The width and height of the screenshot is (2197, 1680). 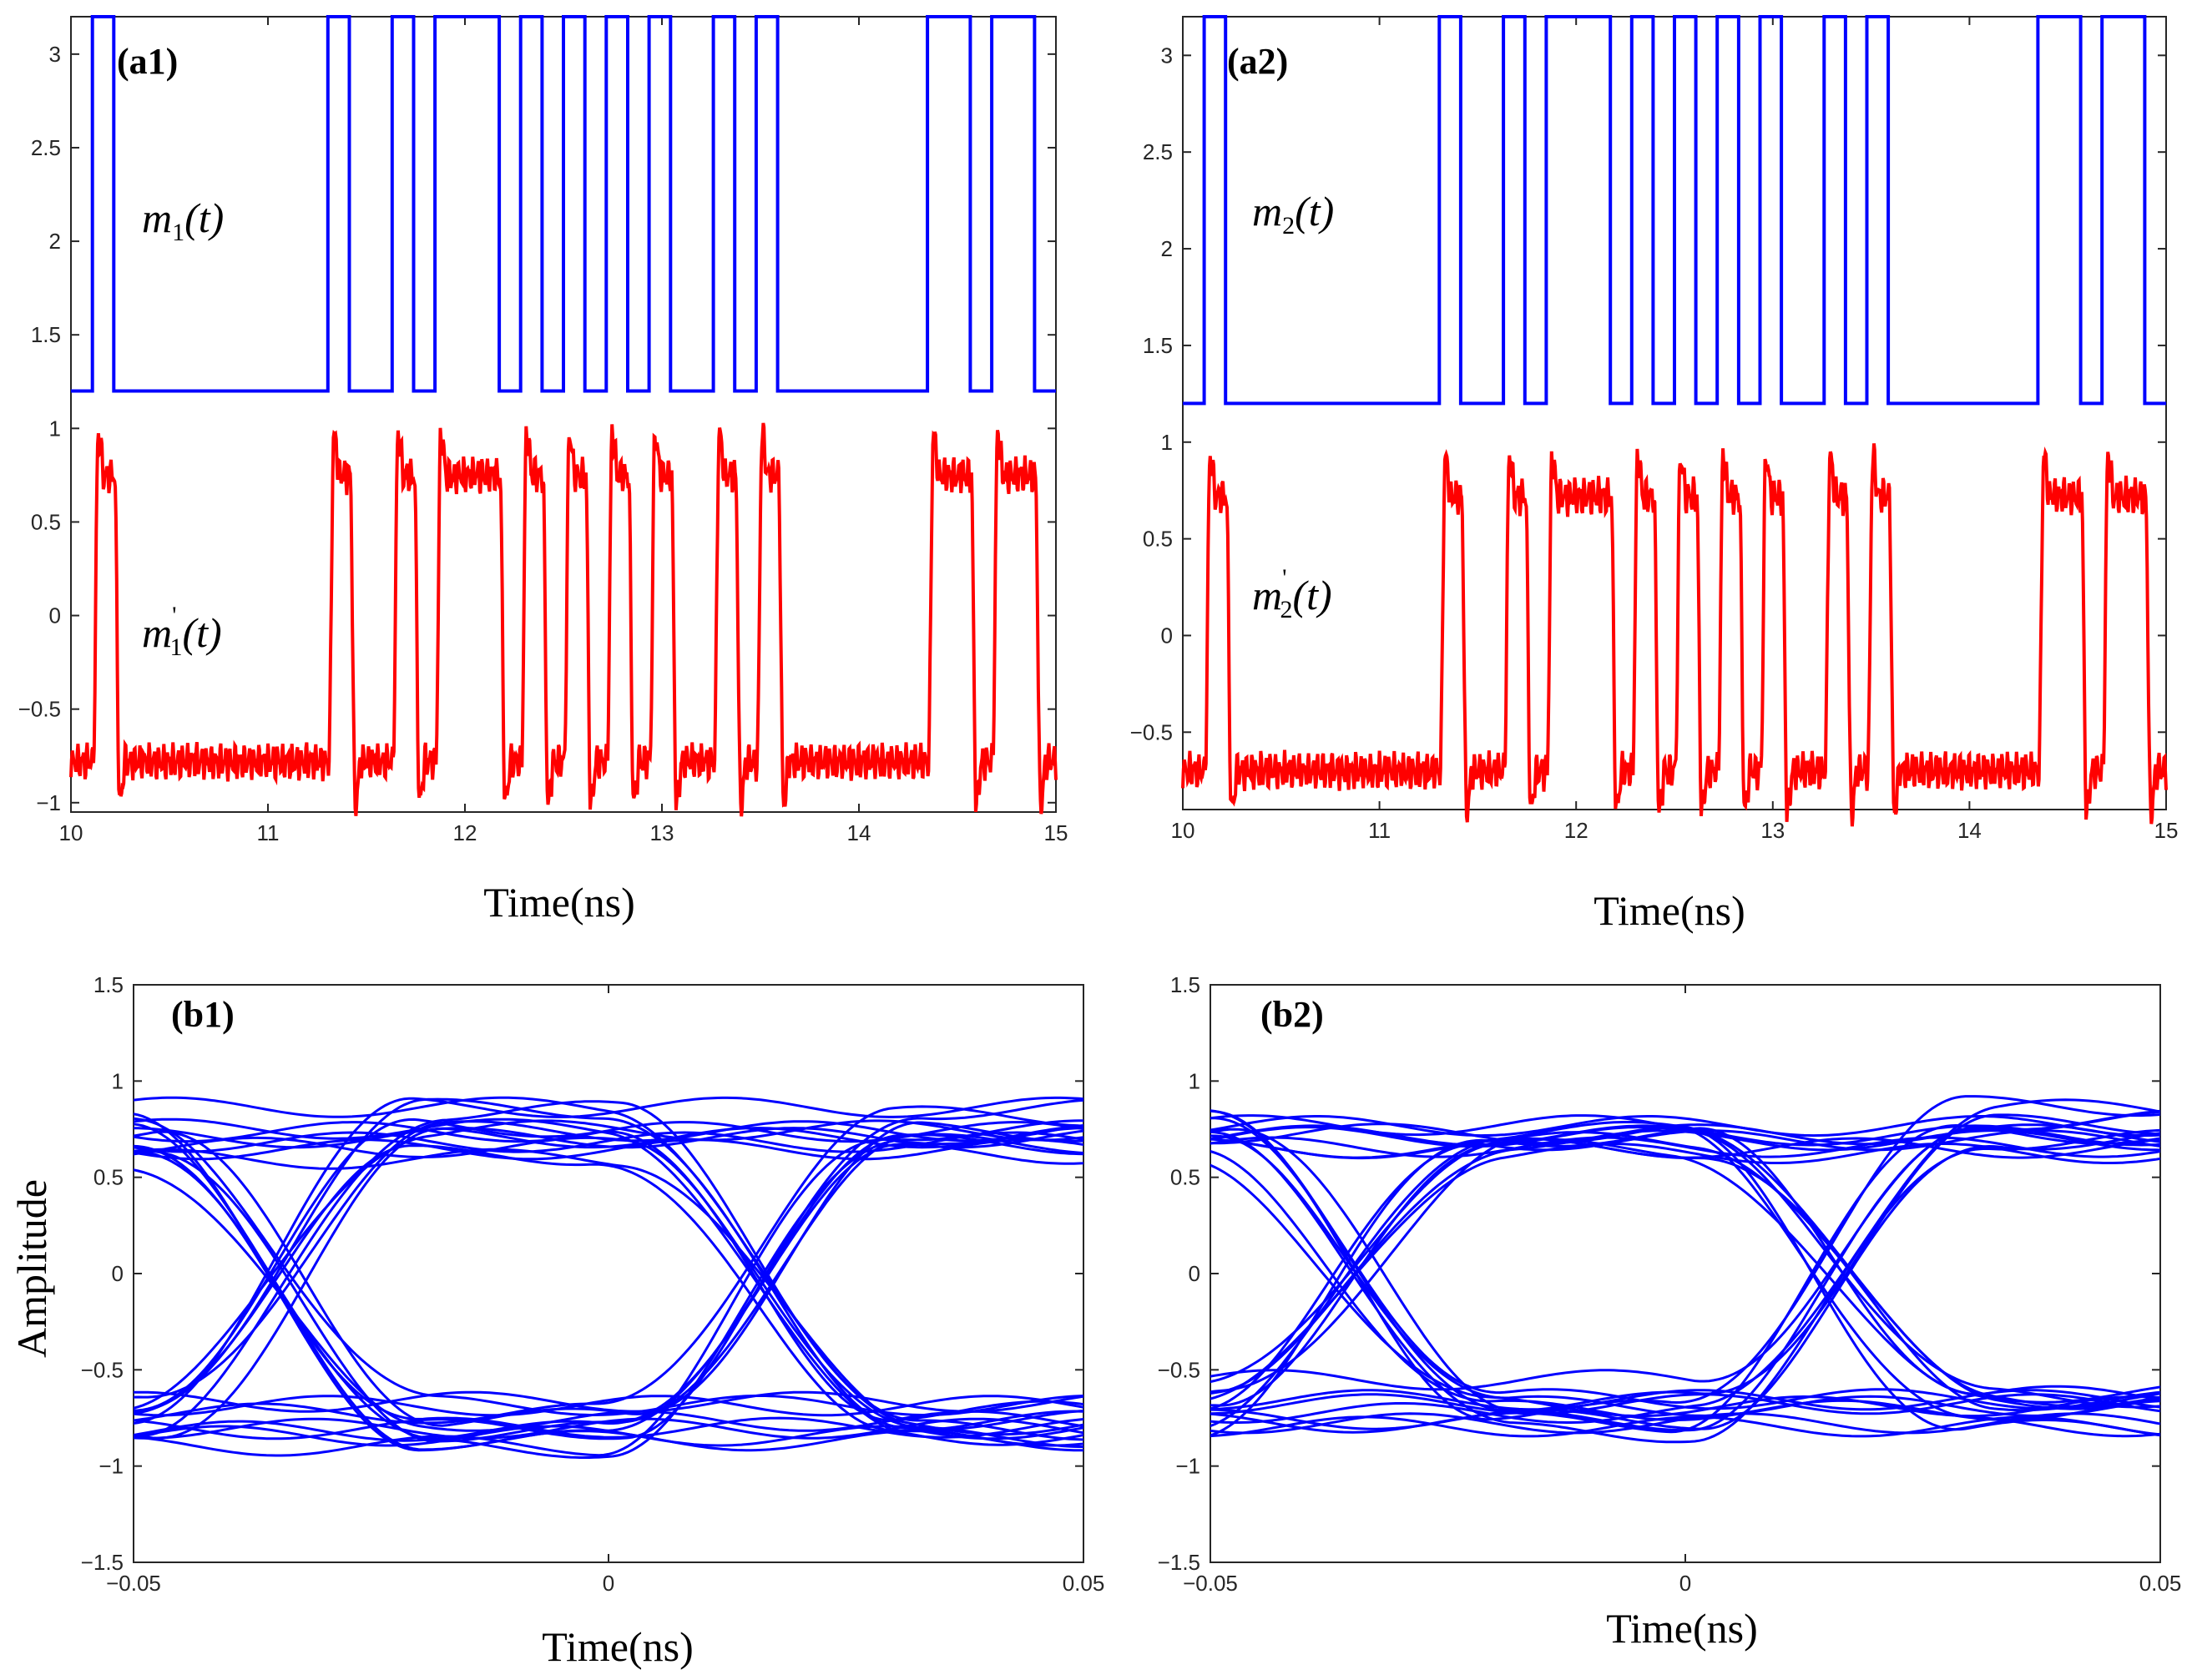 What do you see at coordinates (31, 1268) in the screenshot?
I see `y-axis-label: Amplitude` at bounding box center [31, 1268].